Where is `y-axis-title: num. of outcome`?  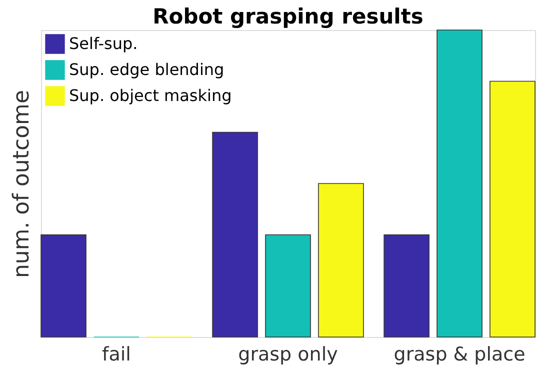 y-axis-title: num. of outcome is located at coordinates (22, 184).